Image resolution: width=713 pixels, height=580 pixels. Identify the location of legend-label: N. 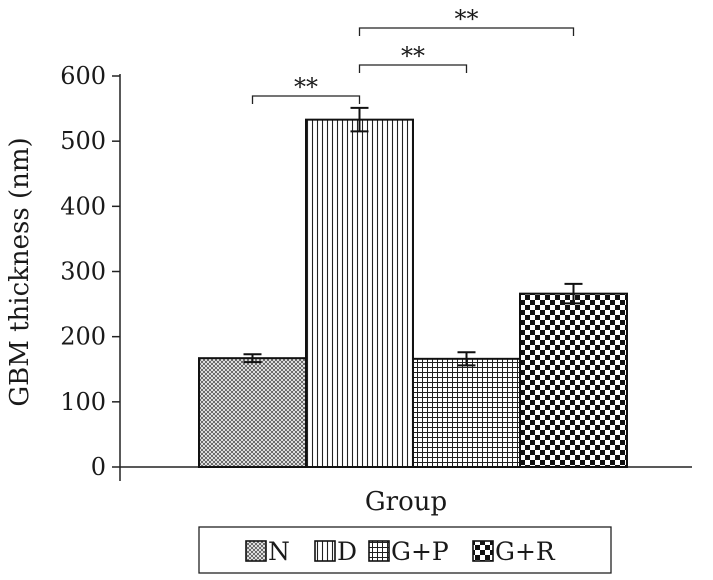
(279, 551).